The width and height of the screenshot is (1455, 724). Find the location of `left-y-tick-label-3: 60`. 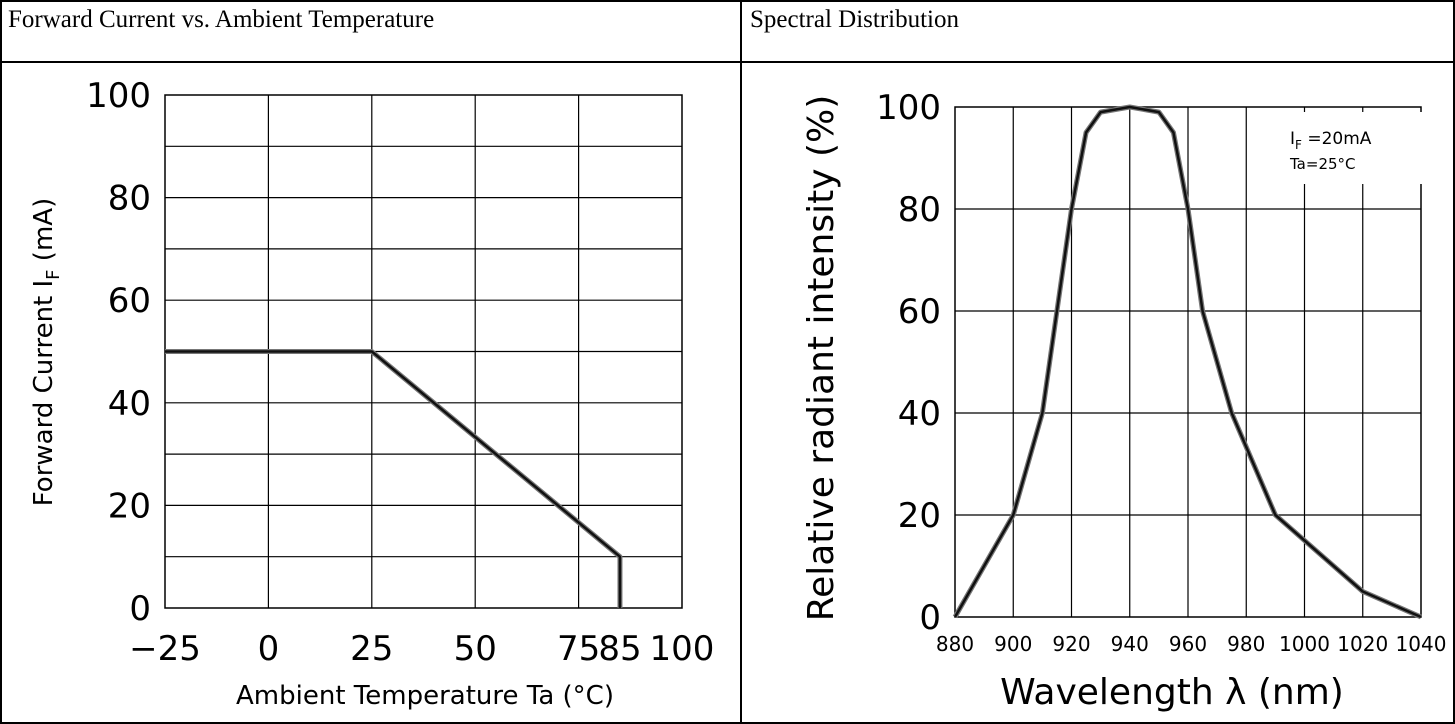

left-y-tick-label-3: 60 is located at coordinates (129, 301).